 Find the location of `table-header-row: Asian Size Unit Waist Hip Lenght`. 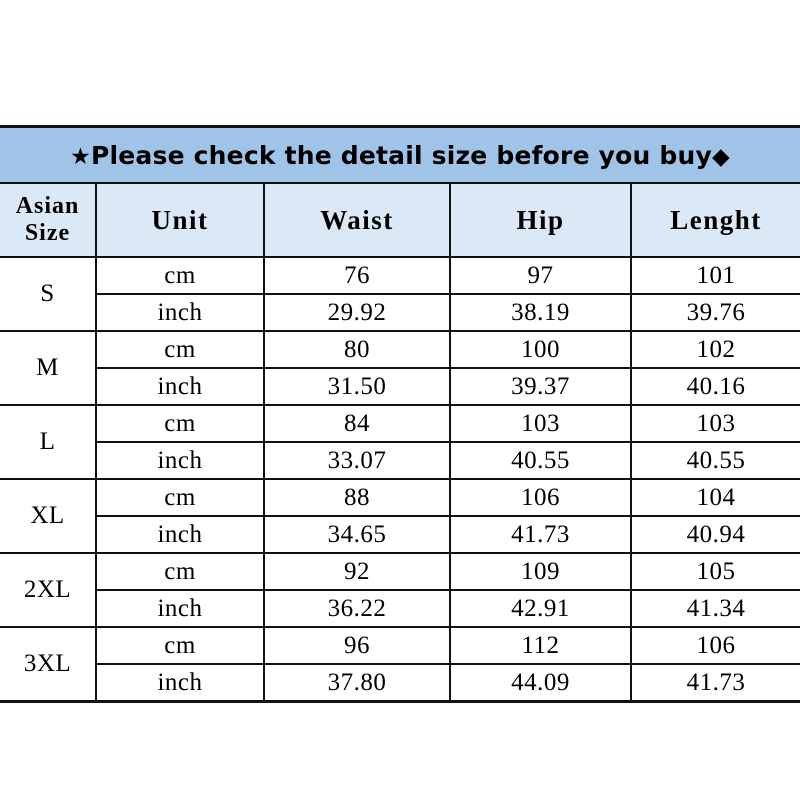

table-header-row: Asian Size Unit Waist Hip Lenght is located at coordinates (400, 220).